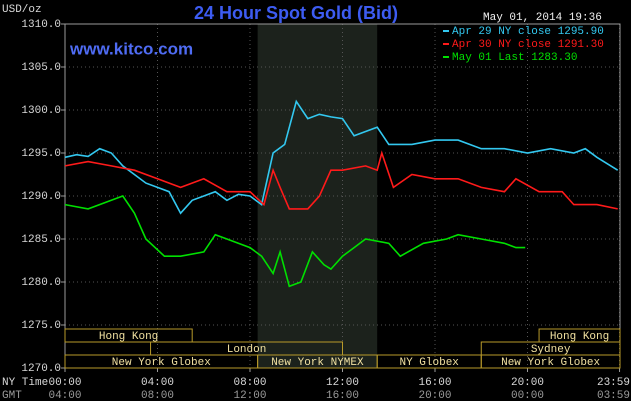 The width and height of the screenshot is (631, 401). I want to click on x-tick-label: 04:00, so click(157, 383).